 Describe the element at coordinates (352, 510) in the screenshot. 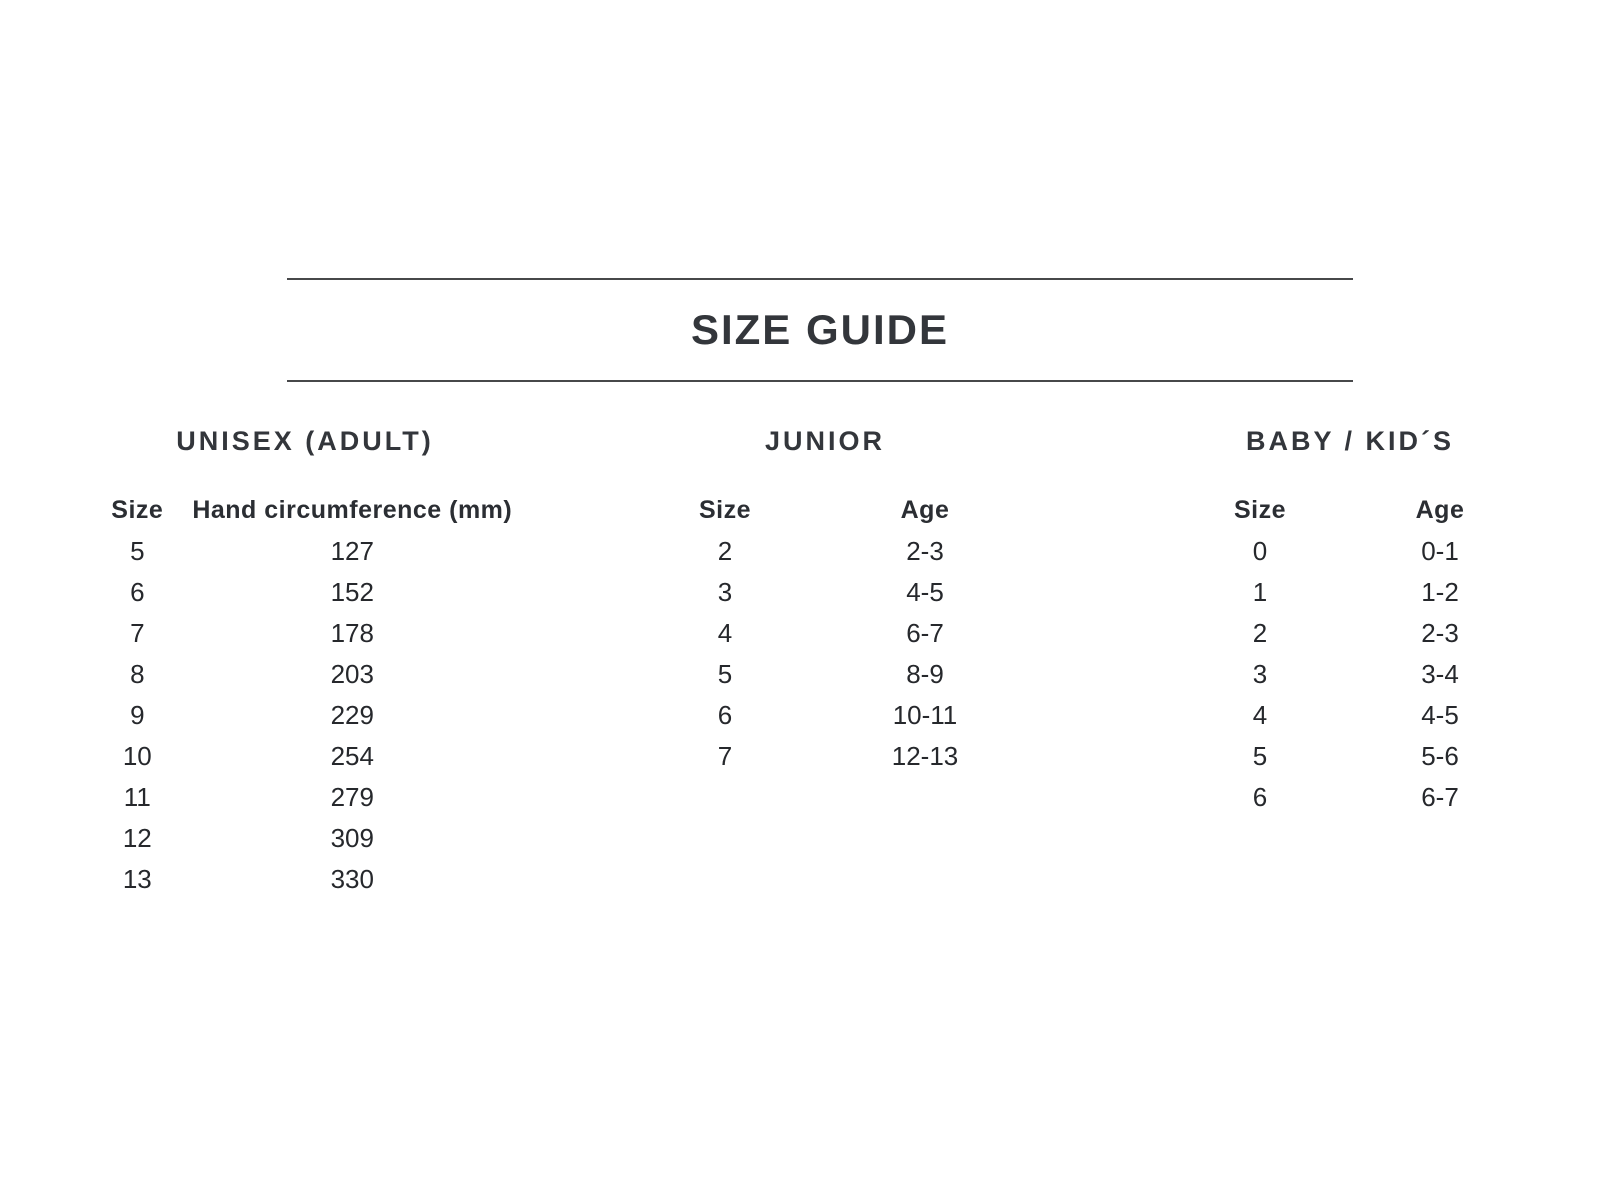

I see `column-header-hand-circumference: Hand circumference (mm)` at that location.